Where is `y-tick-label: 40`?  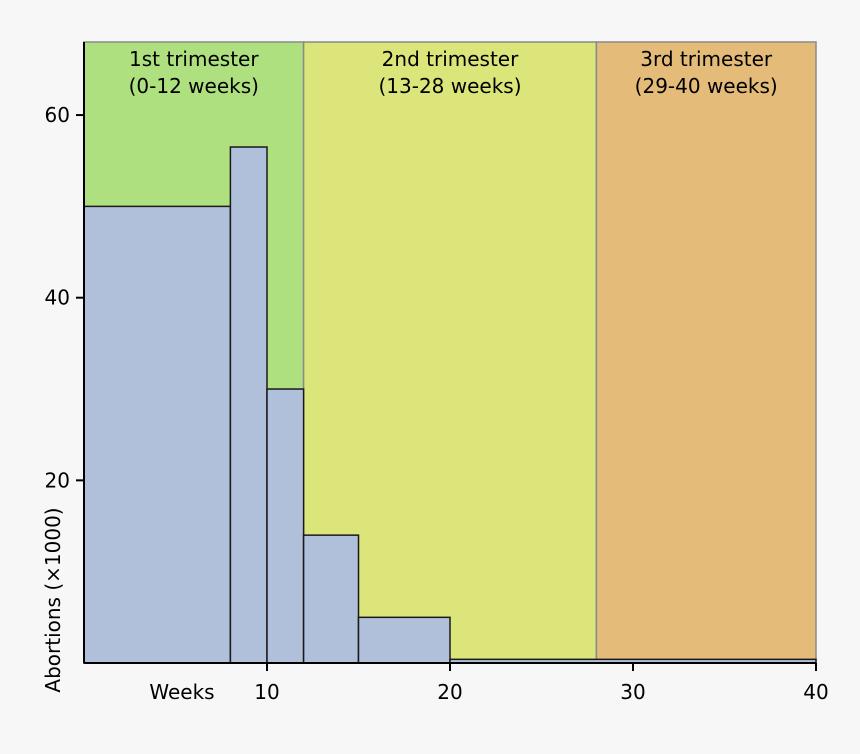
y-tick-label: 40 is located at coordinates (57, 298).